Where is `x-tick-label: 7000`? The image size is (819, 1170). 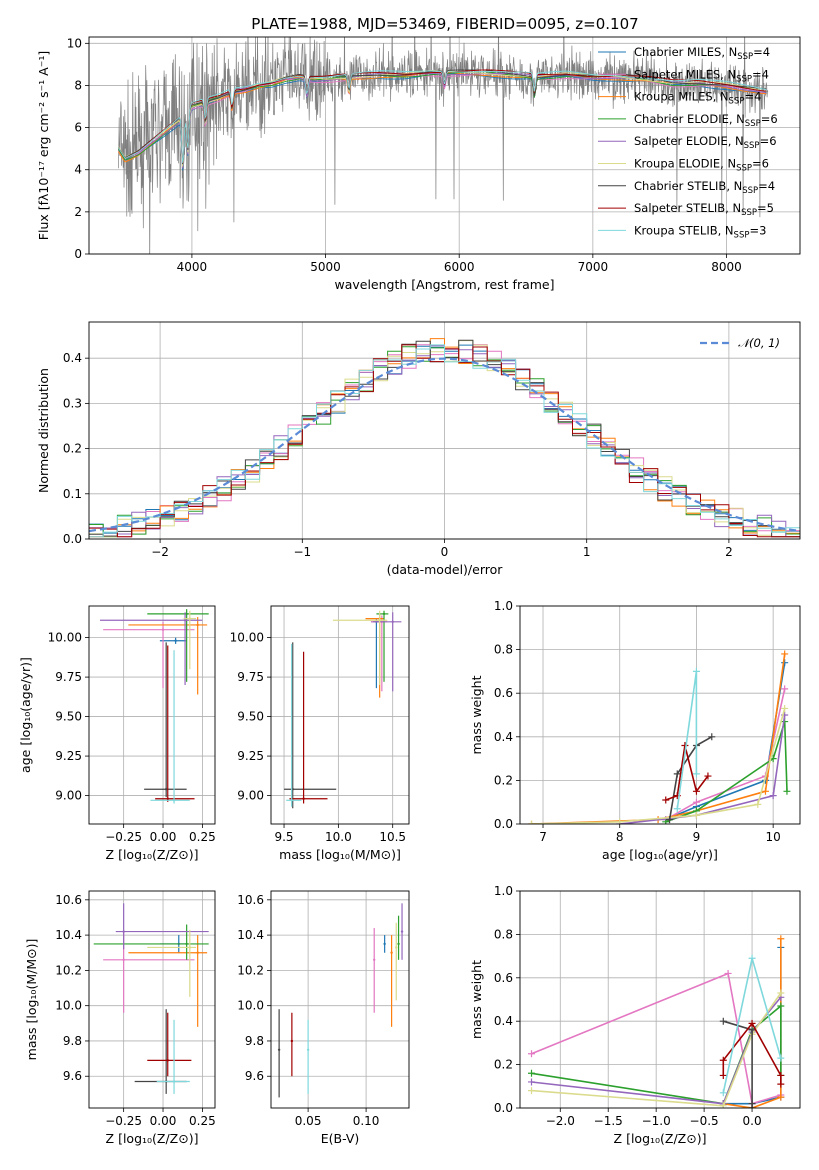
x-tick-label: 7000 is located at coordinates (593, 267).